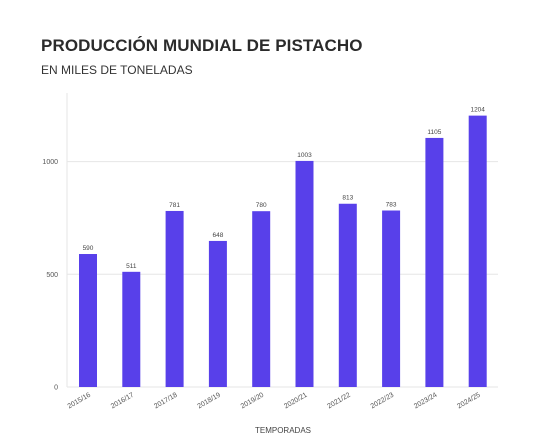 The image size is (542, 446). What do you see at coordinates (391, 205) in the screenshot?
I see `data-label: 783` at bounding box center [391, 205].